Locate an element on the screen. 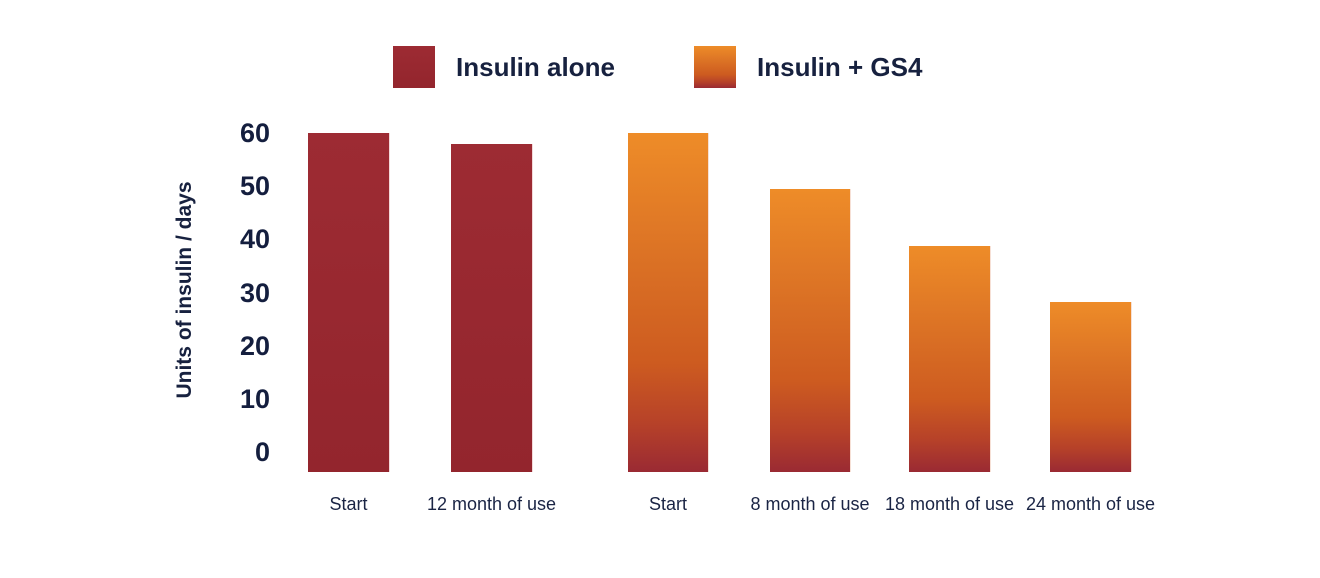 The width and height of the screenshot is (1320, 578). legend-swatch-insulin-gs4 is located at coordinates (715, 67).